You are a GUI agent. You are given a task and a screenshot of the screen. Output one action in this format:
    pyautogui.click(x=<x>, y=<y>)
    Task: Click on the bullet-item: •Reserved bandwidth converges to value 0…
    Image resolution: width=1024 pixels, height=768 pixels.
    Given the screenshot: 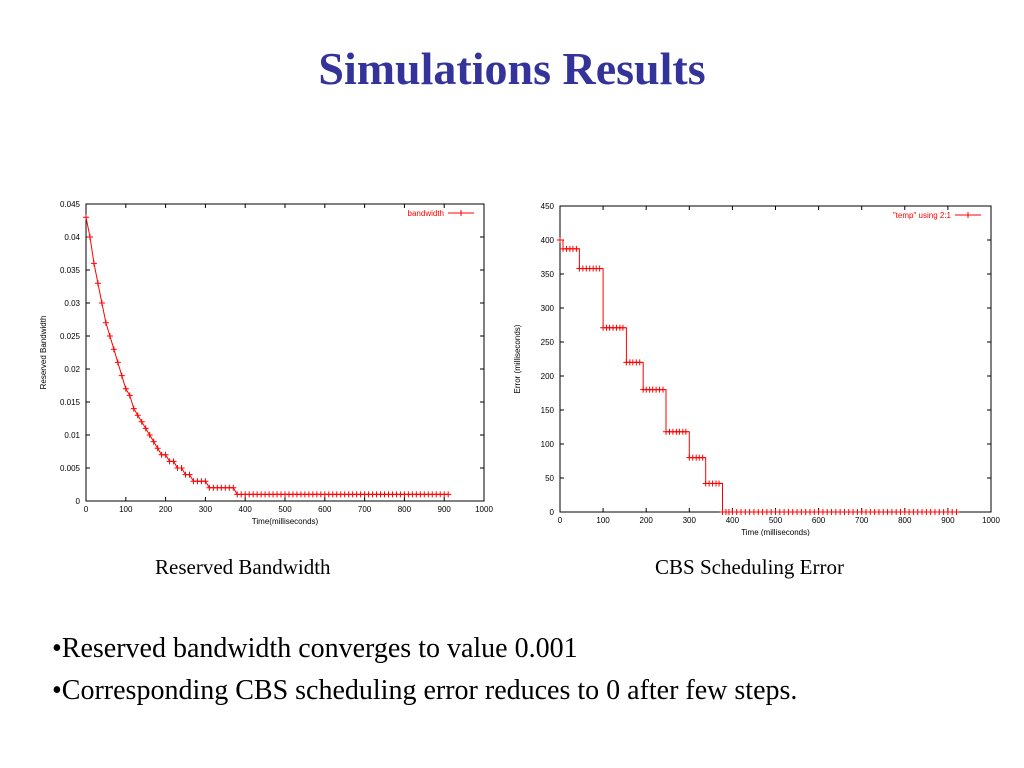 What is the action you would take?
    pyautogui.click(x=315, y=648)
    